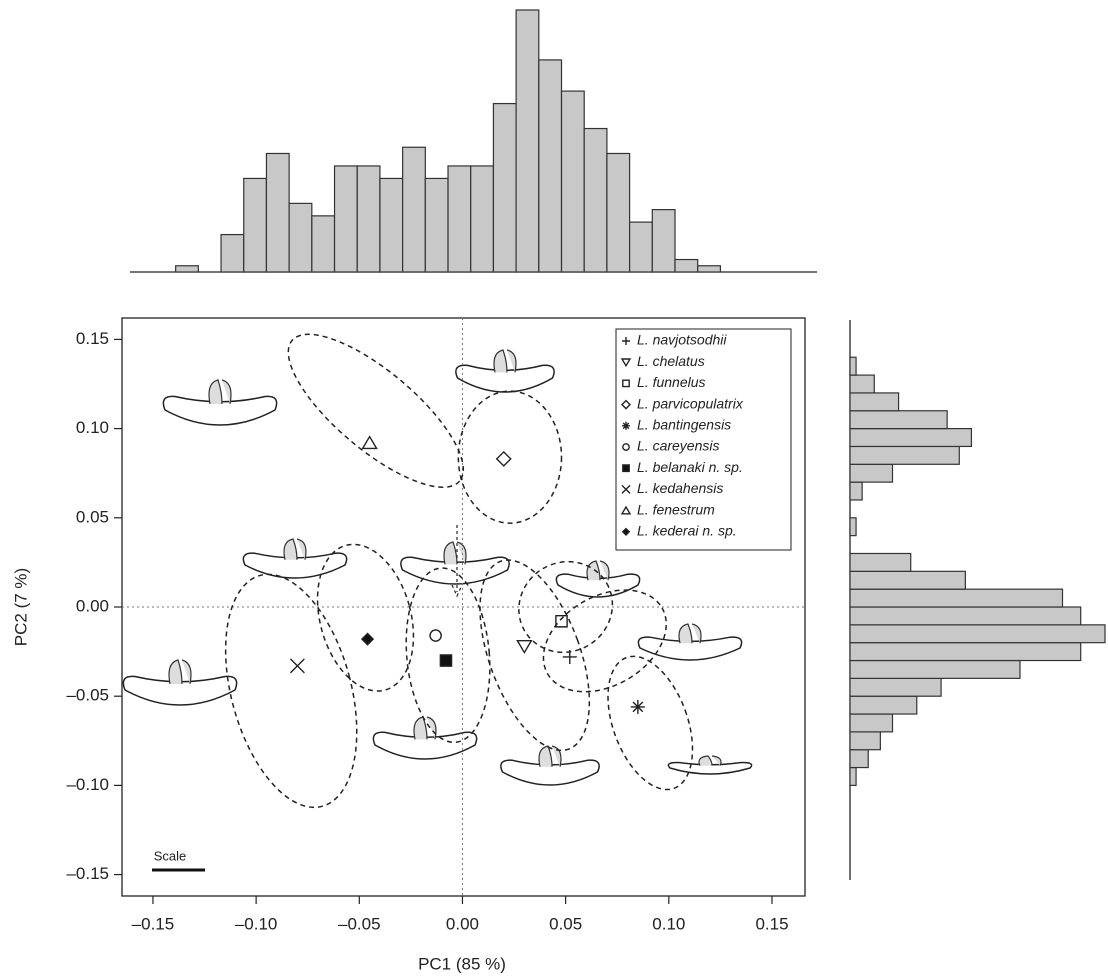 The image size is (1108, 979). What do you see at coordinates (682, 340) in the screenshot?
I see `legend-label: L. navjotsodhii` at bounding box center [682, 340].